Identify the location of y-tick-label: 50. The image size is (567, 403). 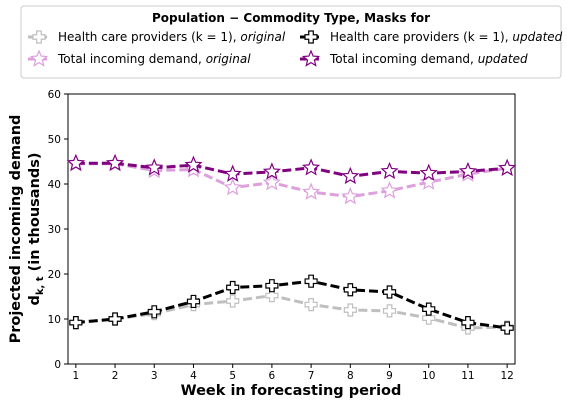
(54, 140).